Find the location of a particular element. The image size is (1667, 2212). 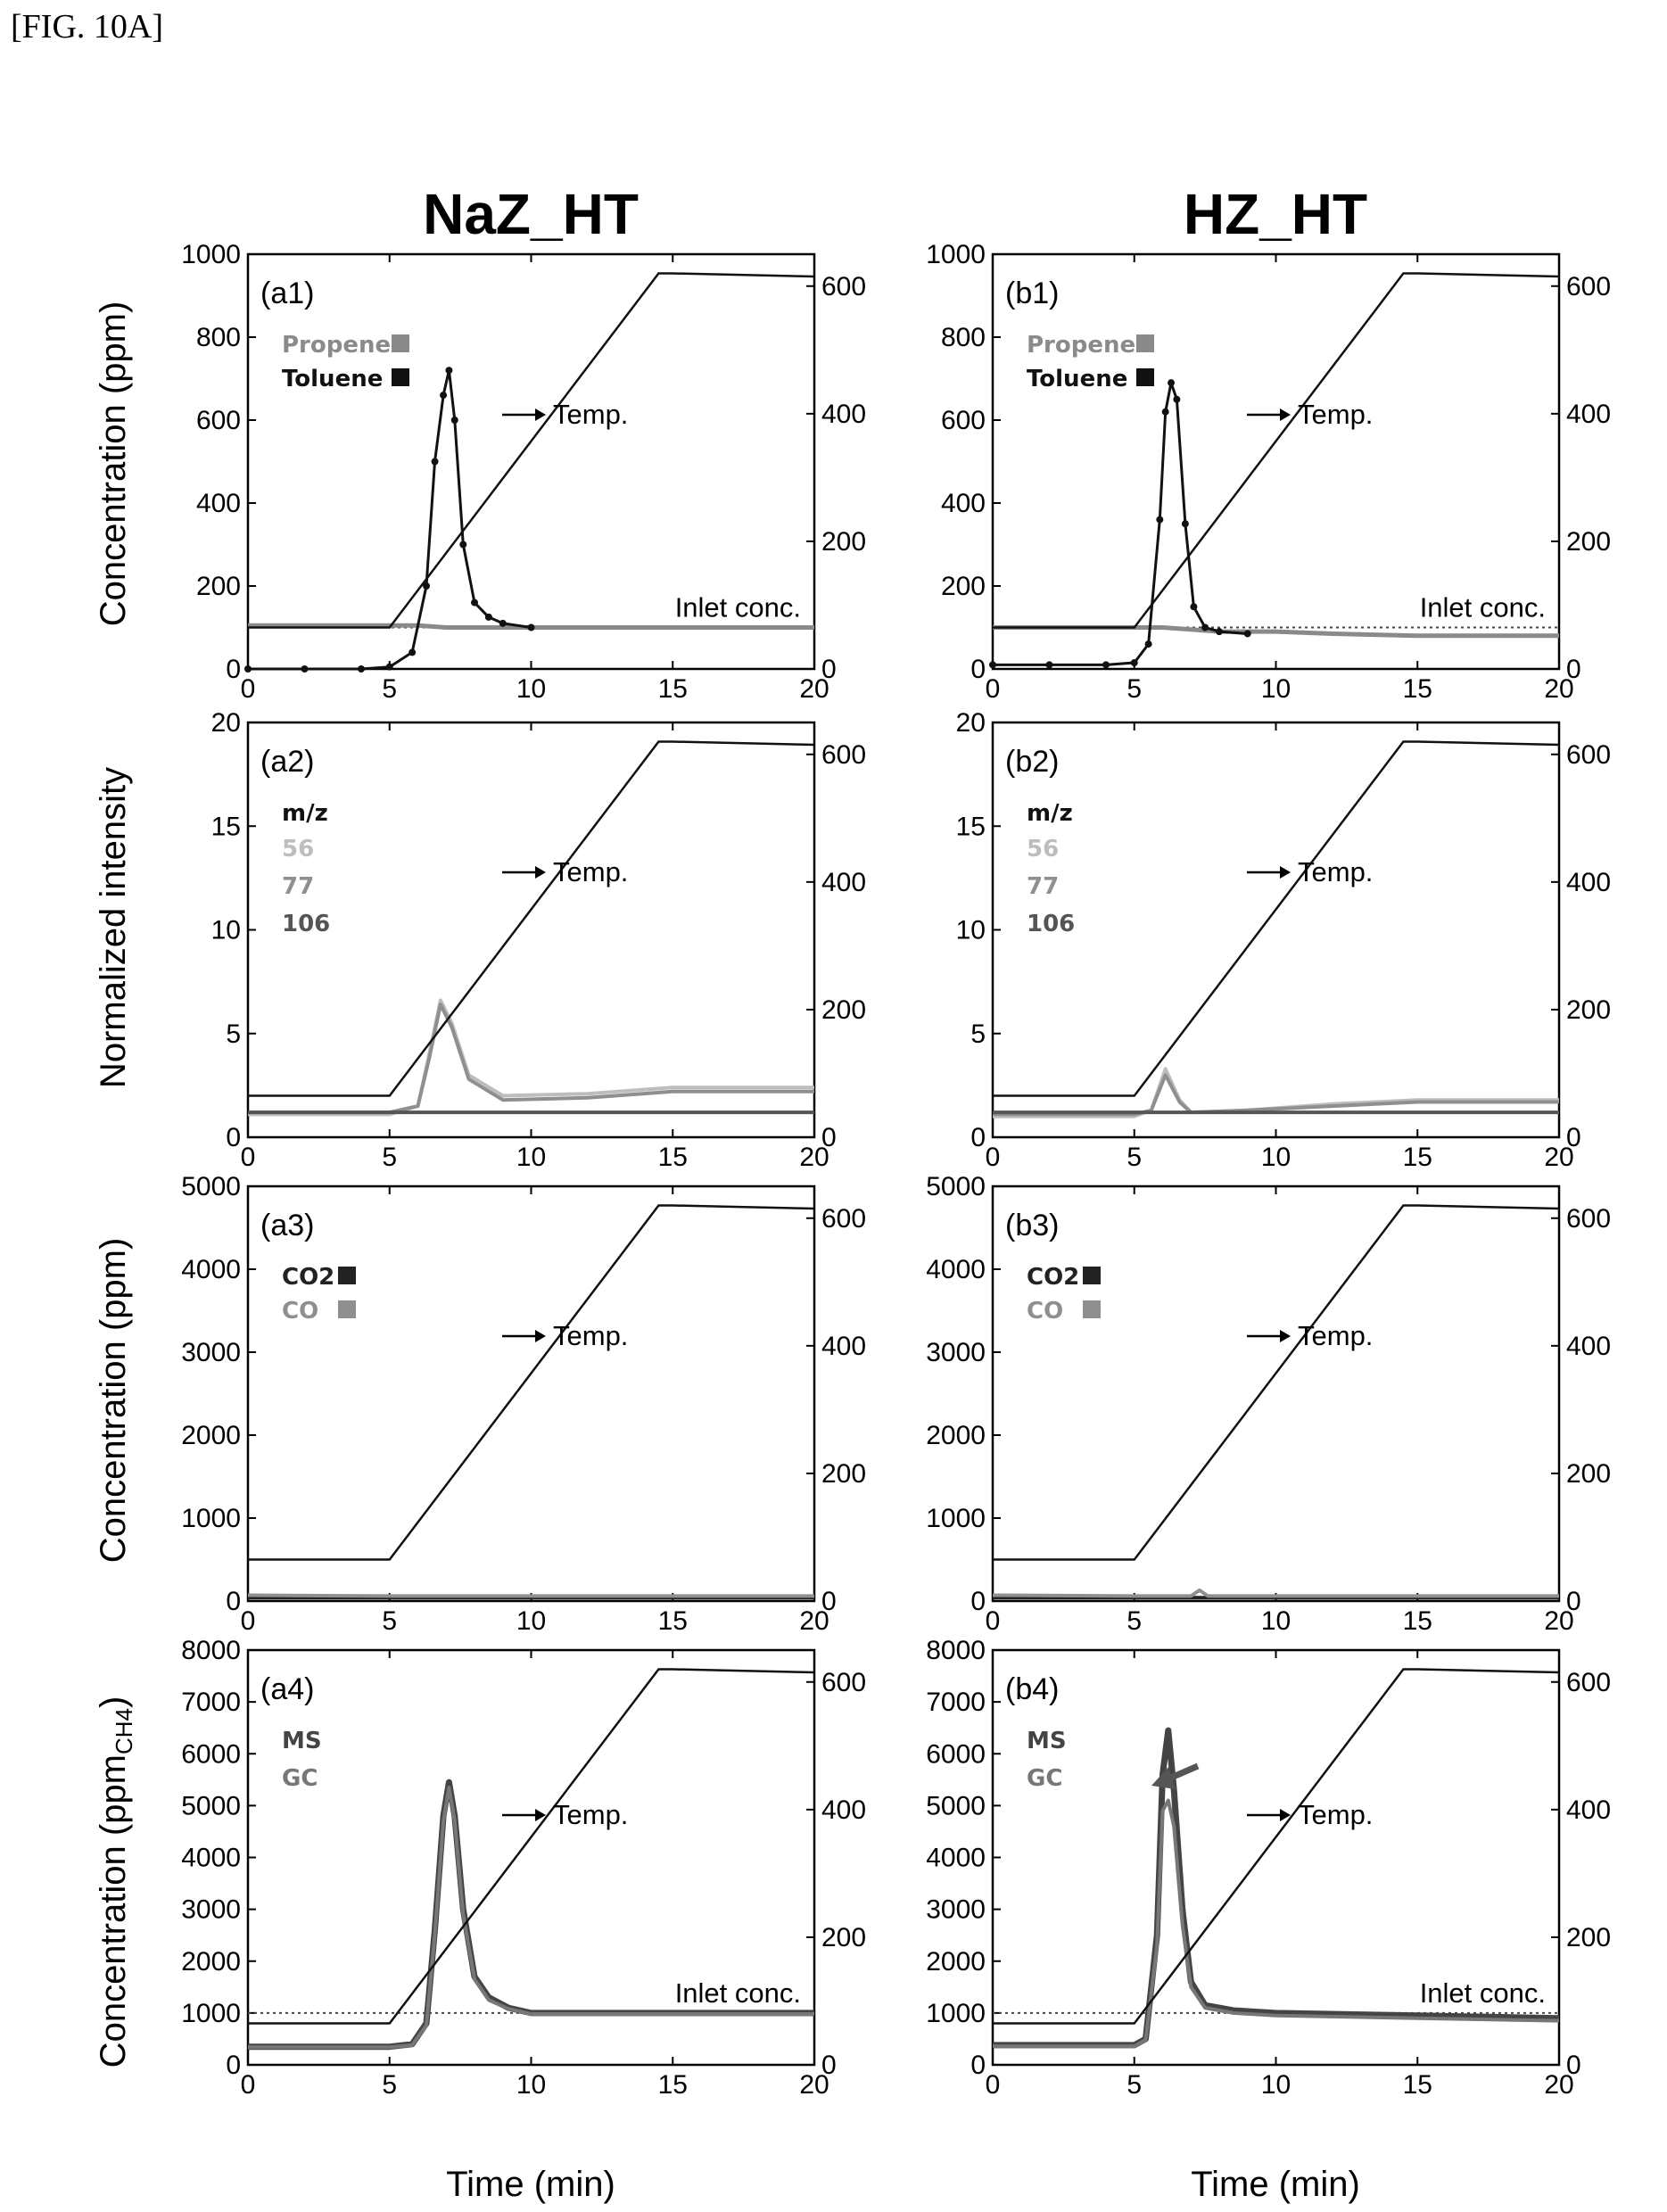

y-tick-label: 400 is located at coordinates (964, 504).